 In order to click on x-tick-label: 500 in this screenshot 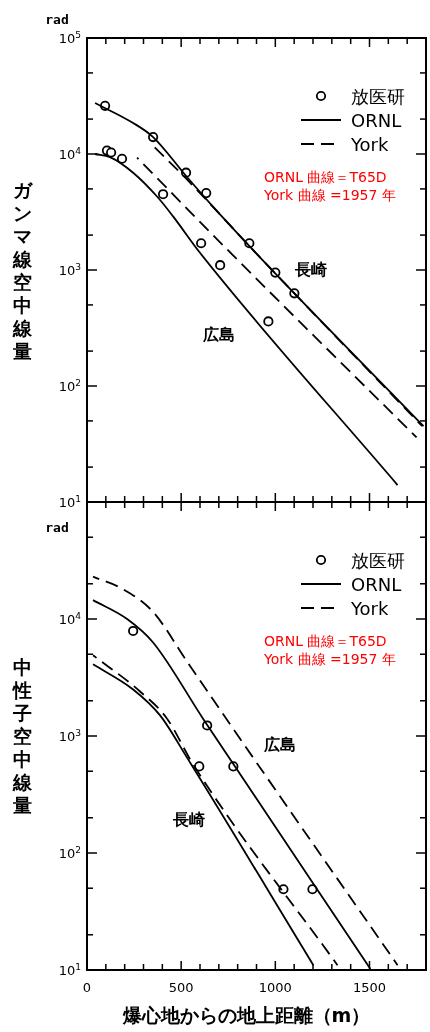, I will do `click(181, 987)`.